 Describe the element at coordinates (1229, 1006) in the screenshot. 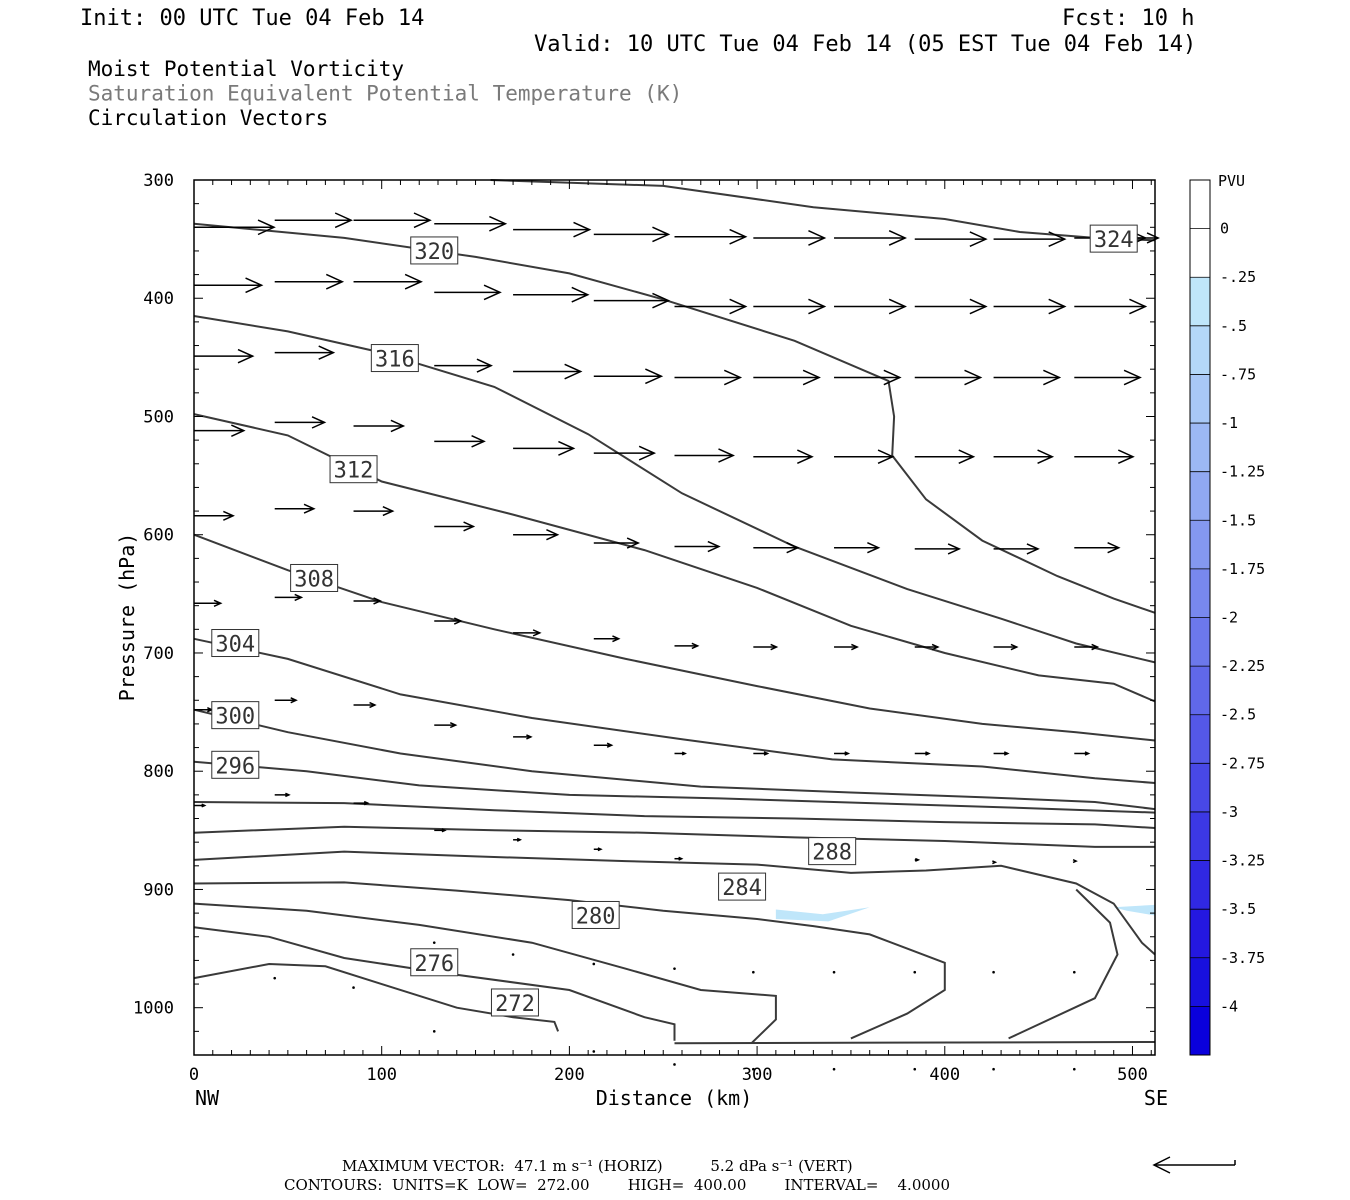

I see `colorbar-label: -4` at that location.